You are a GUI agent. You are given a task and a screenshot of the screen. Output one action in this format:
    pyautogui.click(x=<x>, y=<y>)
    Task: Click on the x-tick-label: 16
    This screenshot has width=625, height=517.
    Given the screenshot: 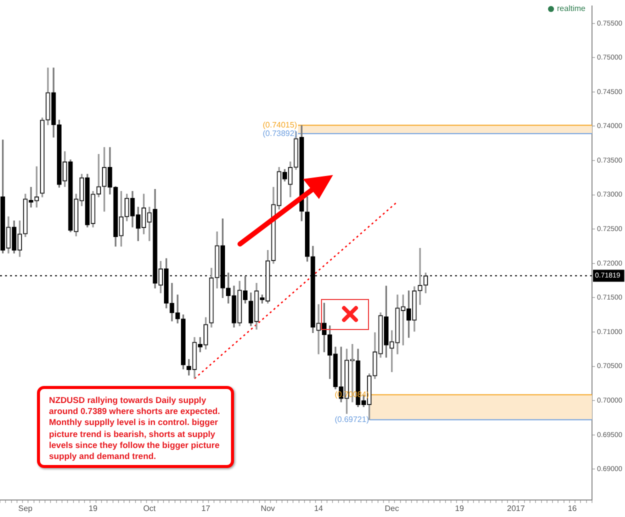 What is the action you would take?
    pyautogui.click(x=573, y=509)
    